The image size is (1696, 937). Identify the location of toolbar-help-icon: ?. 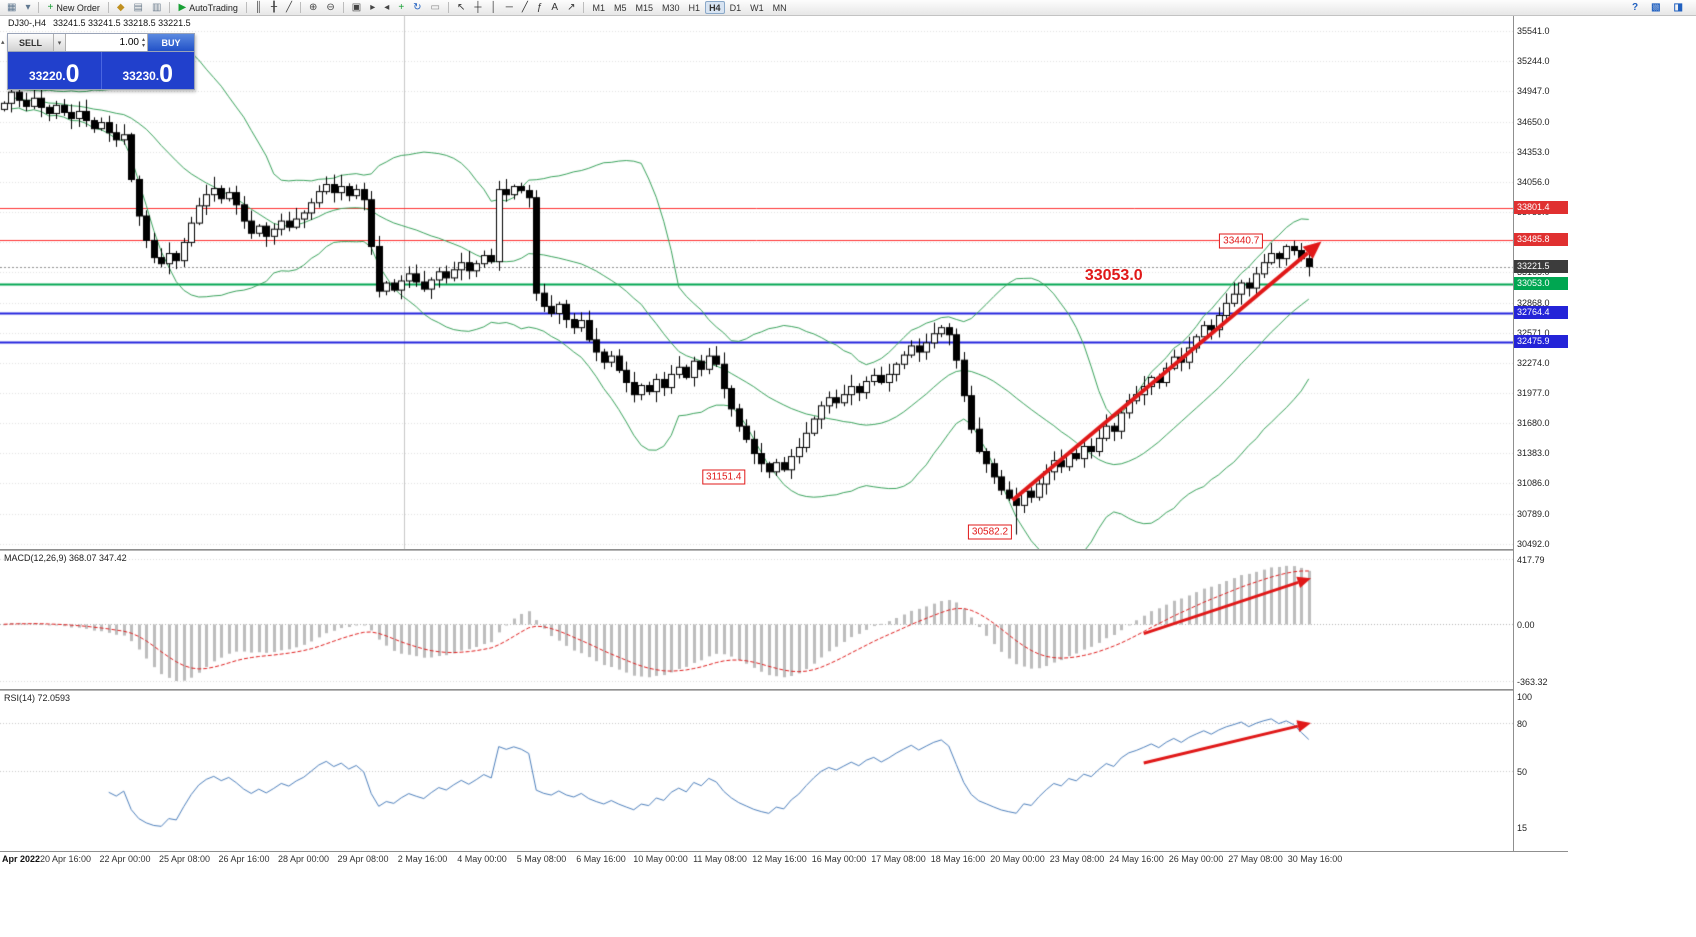
(1635, 7).